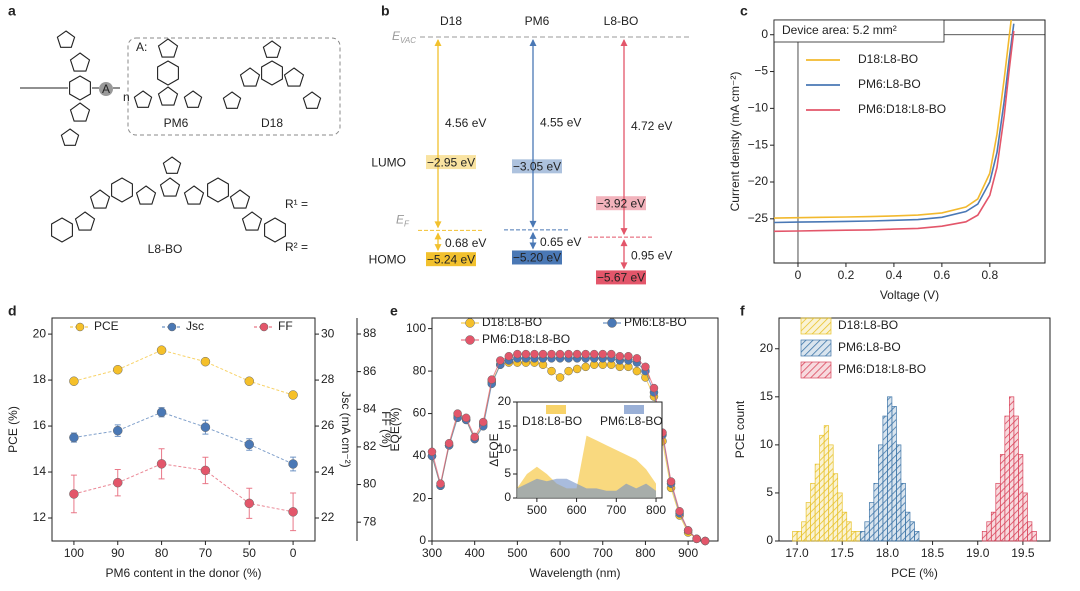 The height and width of the screenshot is (591, 1080). Describe the element at coordinates (560, 123) in the screenshot. I see `gap-label: 4.55 eV` at that location.